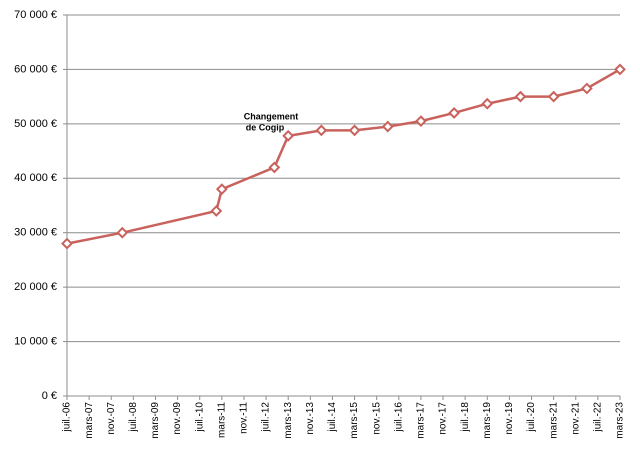 The width and height of the screenshot is (640, 454). What do you see at coordinates (310, 418) in the screenshot?
I see `x-tick-label: nov.-13` at bounding box center [310, 418].